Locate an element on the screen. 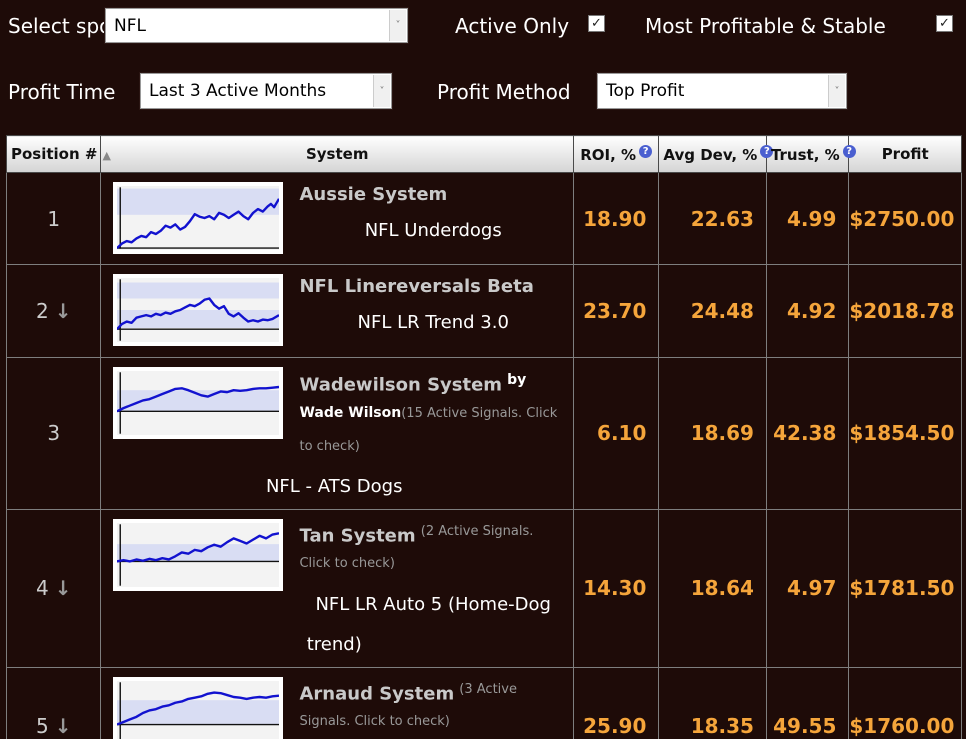 The height and width of the screenshot is (739, 966). system-cell: Aussie System NFL Underdogs is located at coordinates (337, 218).